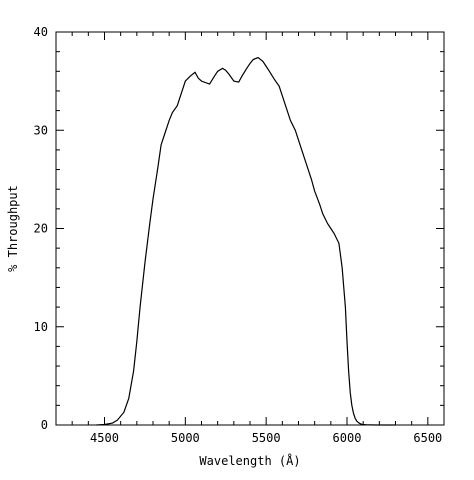 This screenshot has height=480, width=474. I want to click on x-tick-label: 4500, so click(104, 438).